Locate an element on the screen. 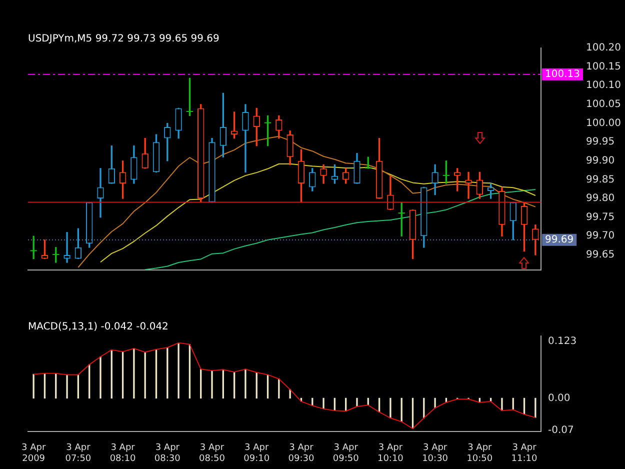 The image size is (625, 469). ref-line-label: 100.13 is located at coordinates (562, 74).